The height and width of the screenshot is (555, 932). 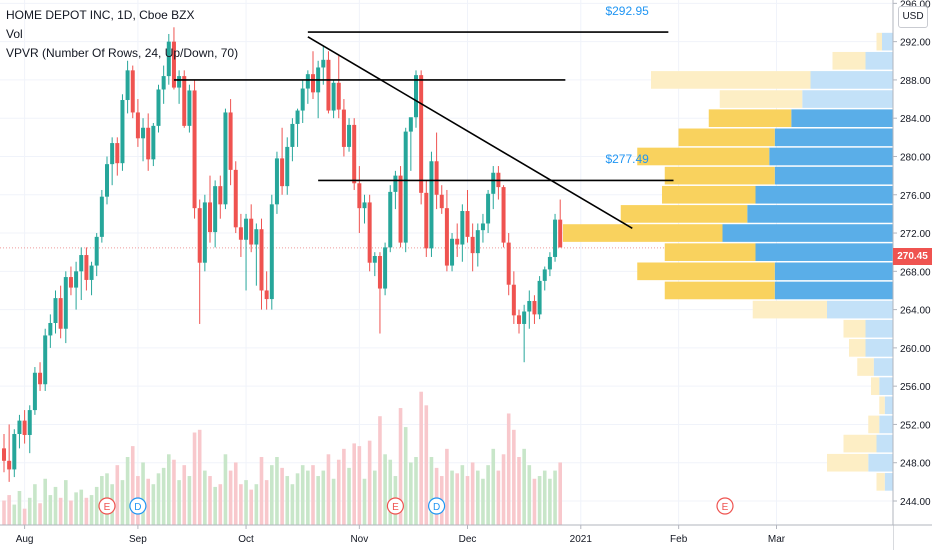 What do you see at coordinates (915, 311) in the screenshot?
I see `price-tick-label: 264.00` at bounding box center [915, 311].